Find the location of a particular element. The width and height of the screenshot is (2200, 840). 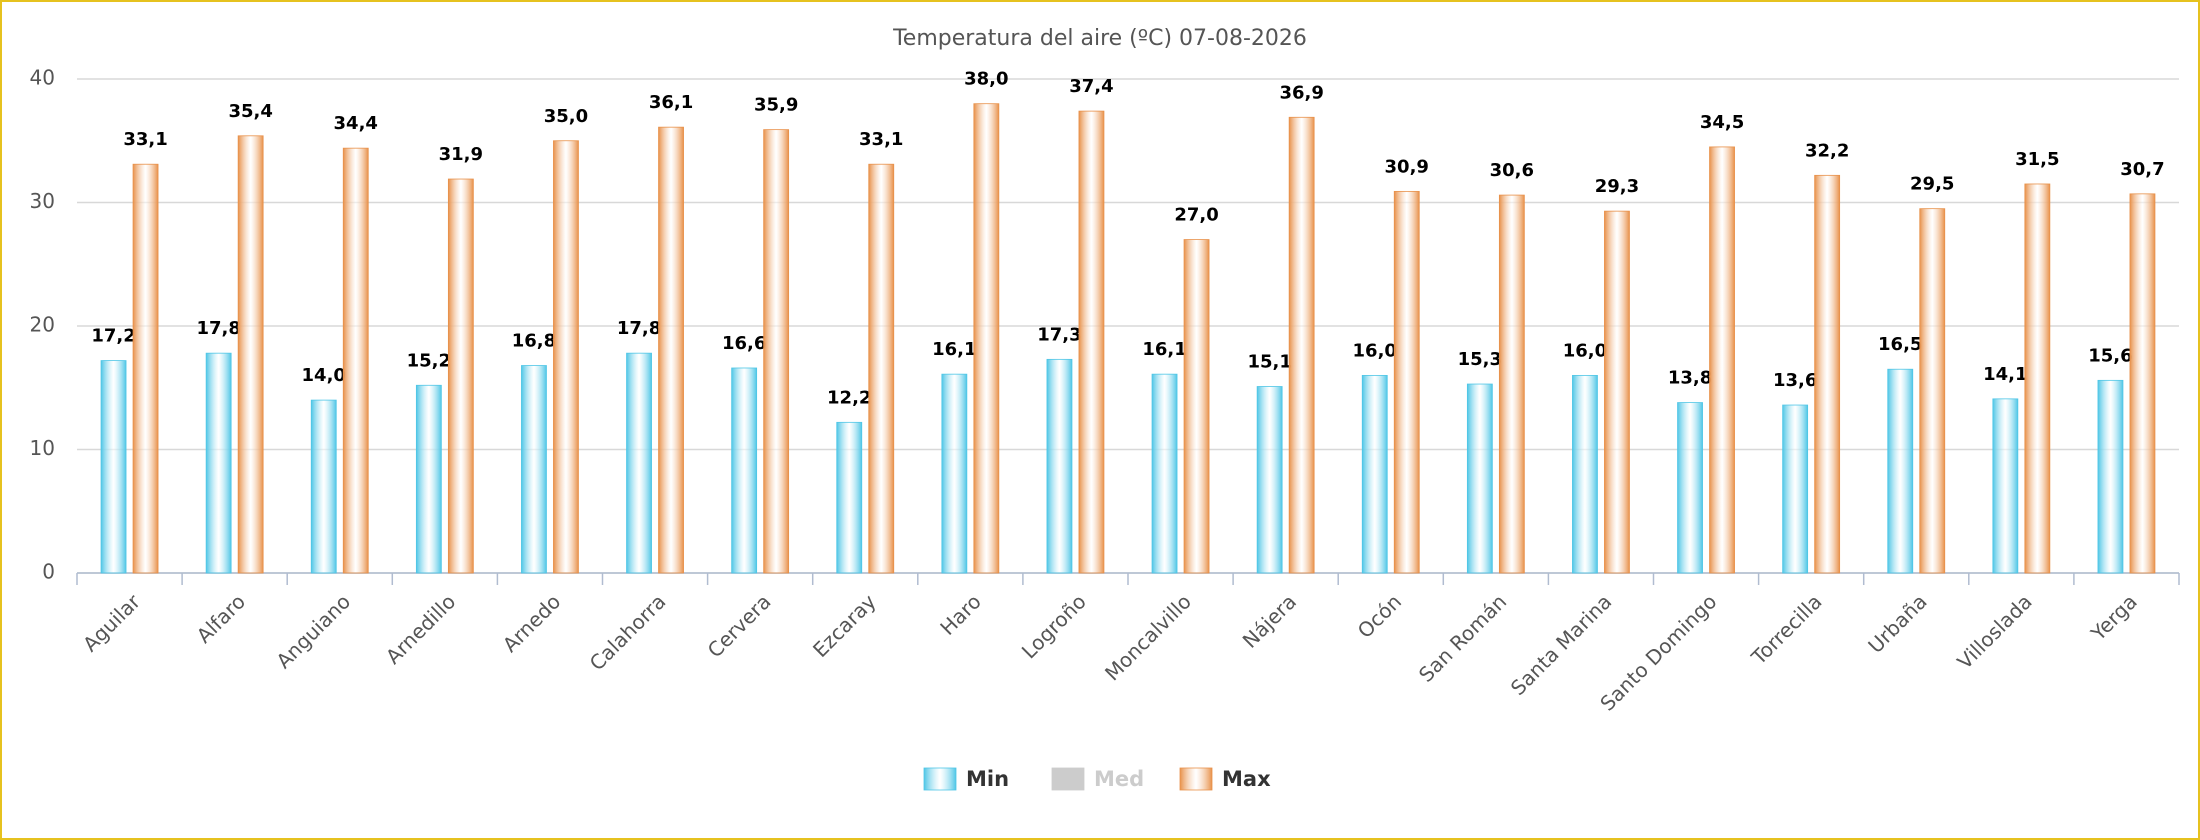

data-label: 30,9 is located at coordinates (1407, 166).